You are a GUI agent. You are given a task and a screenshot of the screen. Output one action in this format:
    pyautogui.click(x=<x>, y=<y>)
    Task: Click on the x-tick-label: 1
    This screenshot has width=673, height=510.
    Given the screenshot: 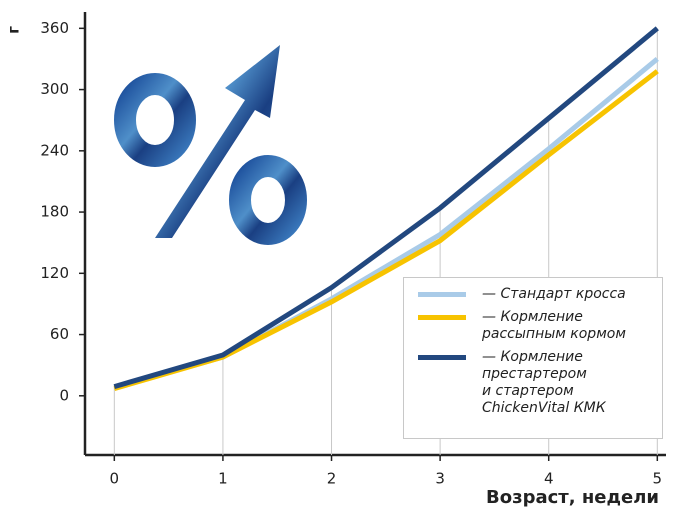 What is the action you would take?
    pyautogui.click(x=223, y=479)
    